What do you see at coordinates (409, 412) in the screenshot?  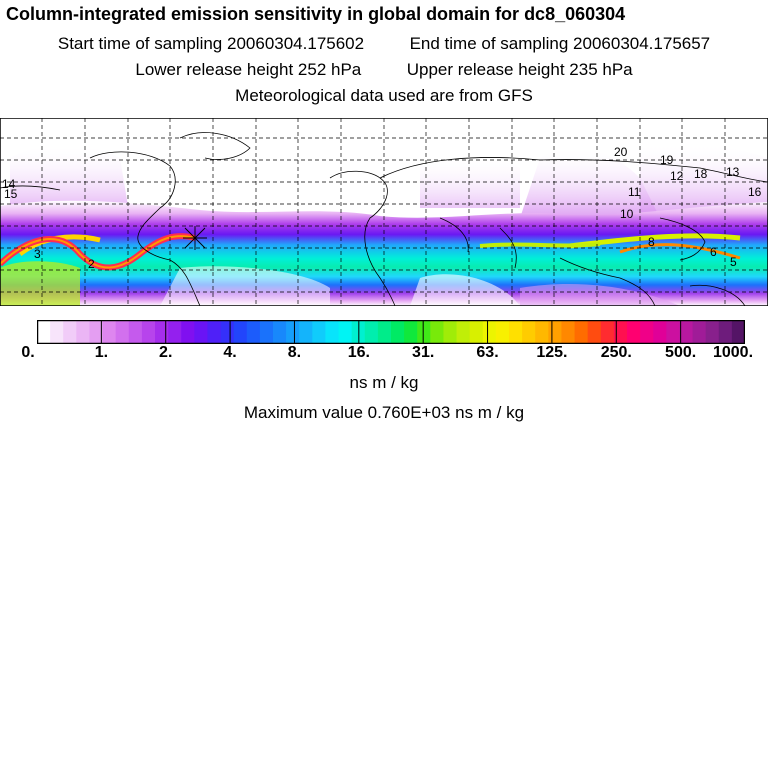 I see `maximum-value: 0.760E+03` at bounding box center [409, 412].